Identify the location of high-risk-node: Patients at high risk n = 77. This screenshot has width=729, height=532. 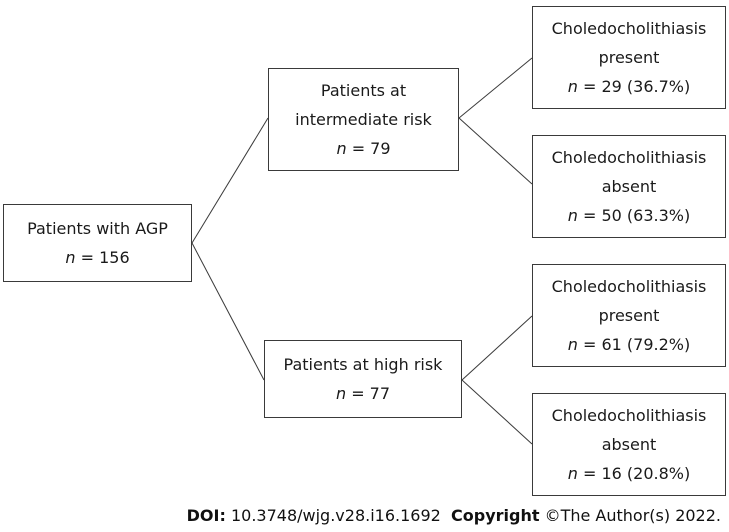
(363, 379).